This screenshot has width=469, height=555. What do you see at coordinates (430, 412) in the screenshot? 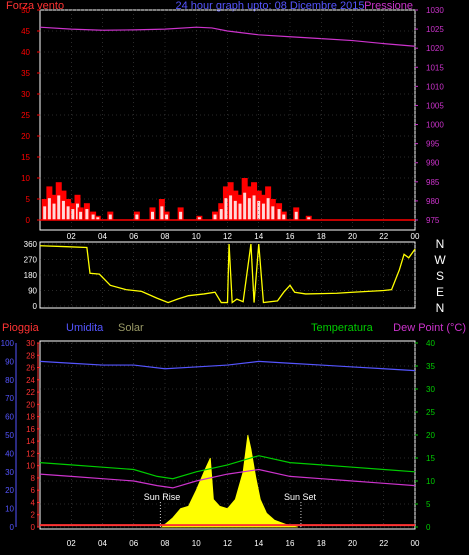
I see `temp-tick-label: 25` at bounding box center [430, 412].